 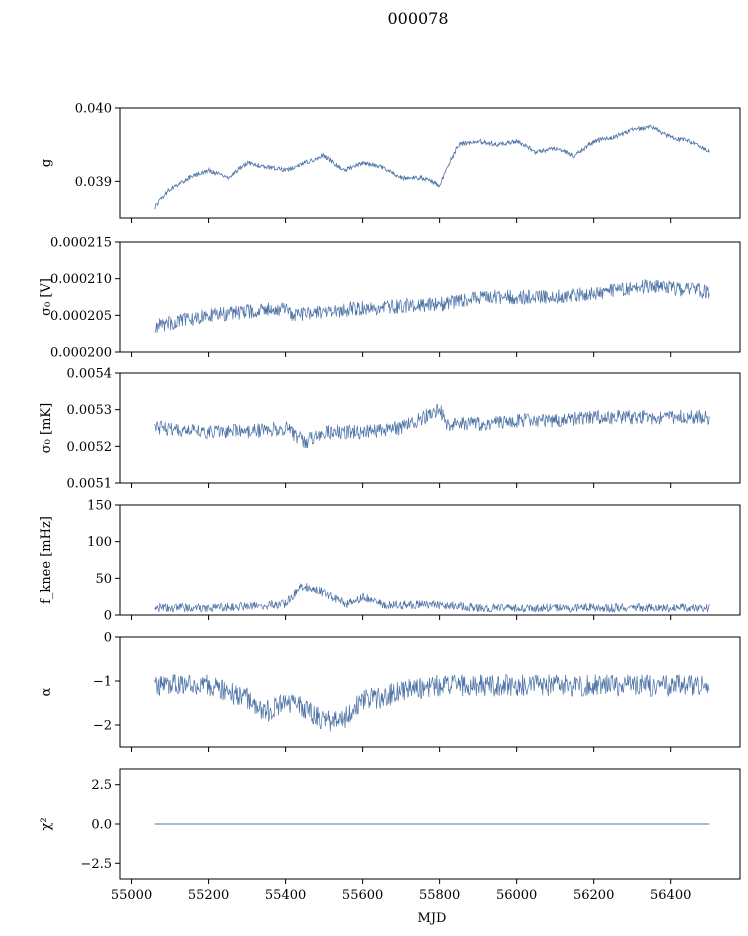 What do you see at coordinates (46, 163) in the screenshot?
I see `y-axis-label: g` at bounding box center [46, 163].